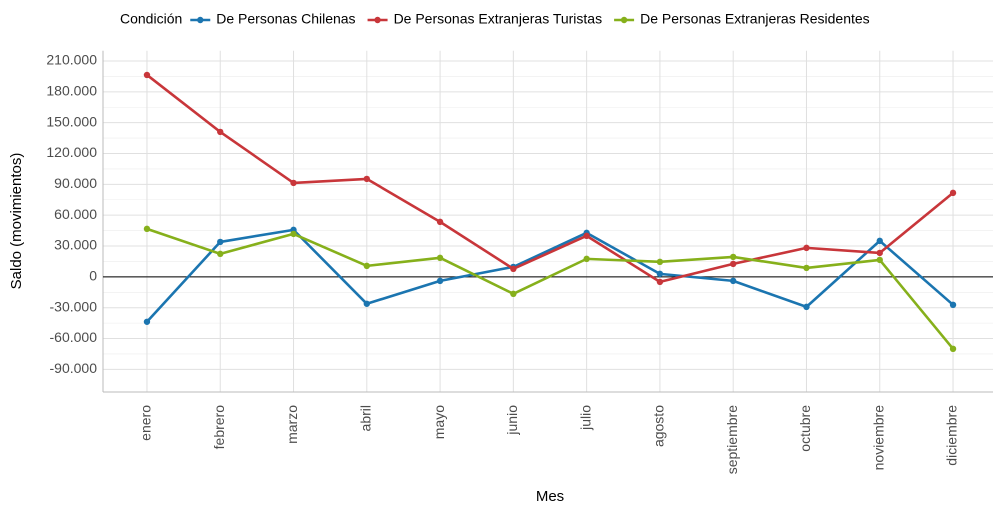 Image resolution: width=993 pixels, height=508 pixels. What do you see at coordinates (71, 91) in the screenshot?
I see `y-tick-label: 180.000` at bounding box center [71, 91].